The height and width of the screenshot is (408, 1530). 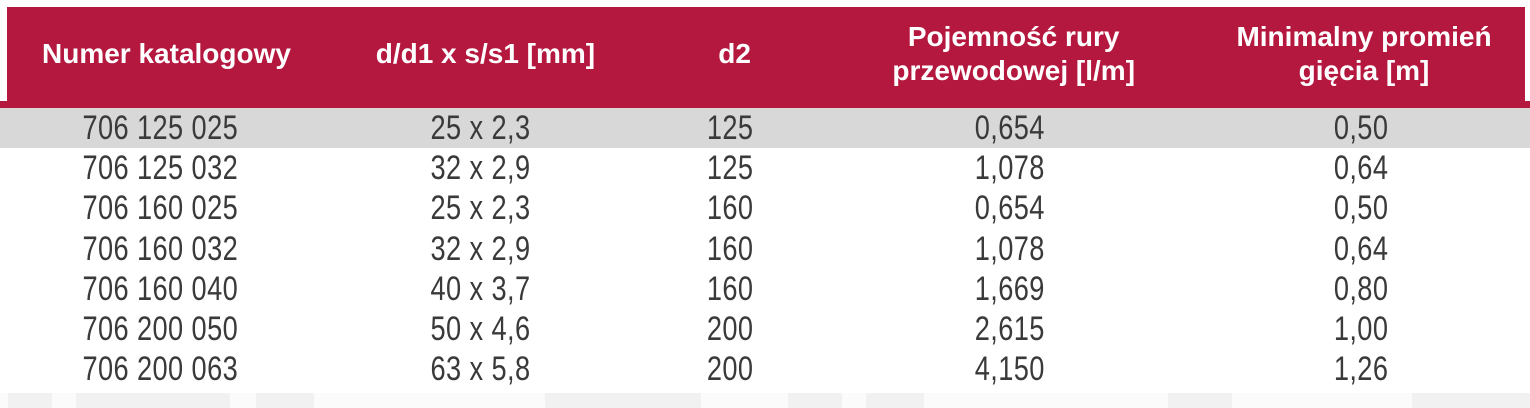 I want to click on table-cell: 1,669, so click(x=1010, y=289).